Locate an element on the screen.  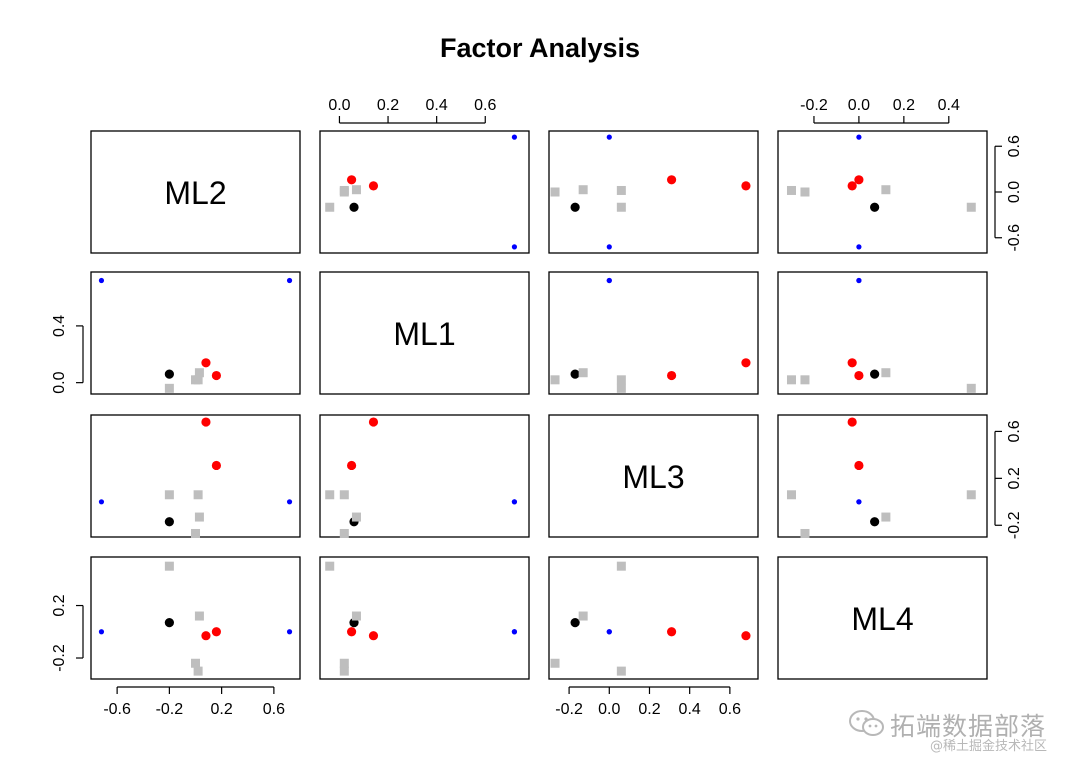
panel-ML2-vs-ML2: ML2 is located at coordinates (195, 192).